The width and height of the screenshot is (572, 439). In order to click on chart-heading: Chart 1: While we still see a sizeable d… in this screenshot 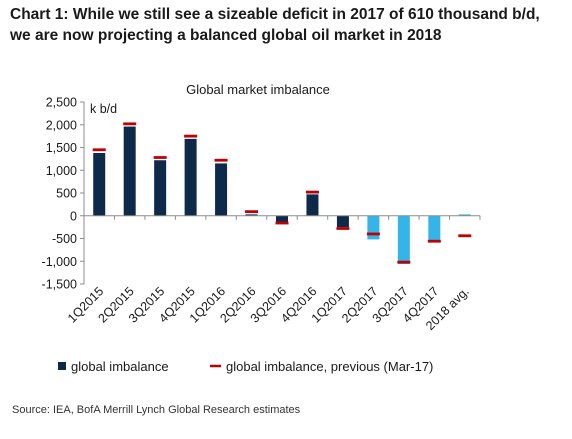, I will do `click(288, 25)`.